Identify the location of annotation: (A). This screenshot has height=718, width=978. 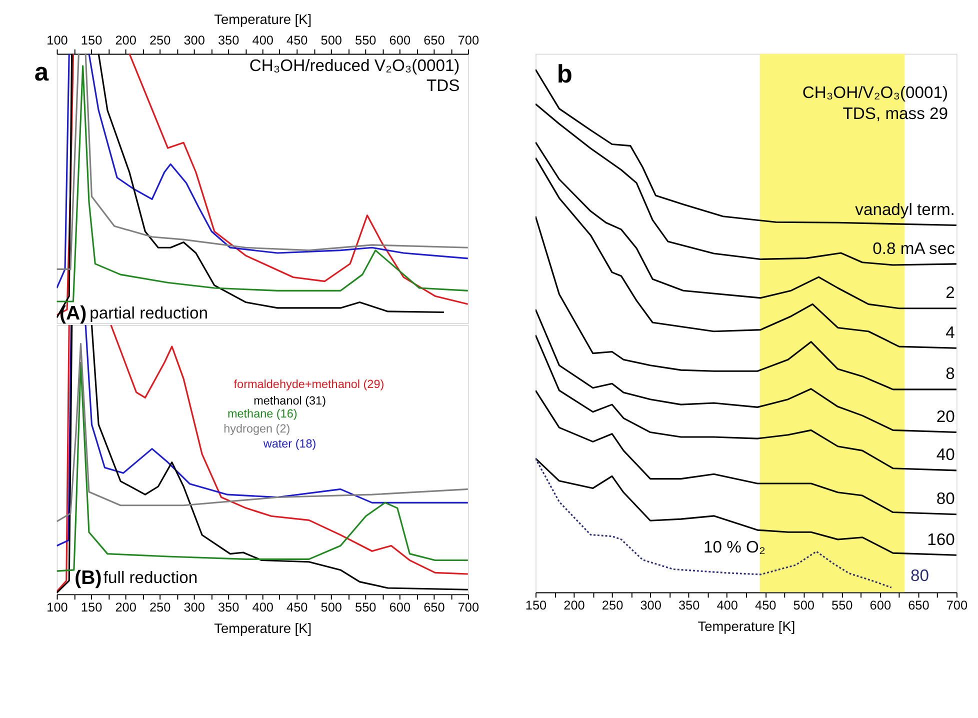
(73, 313).